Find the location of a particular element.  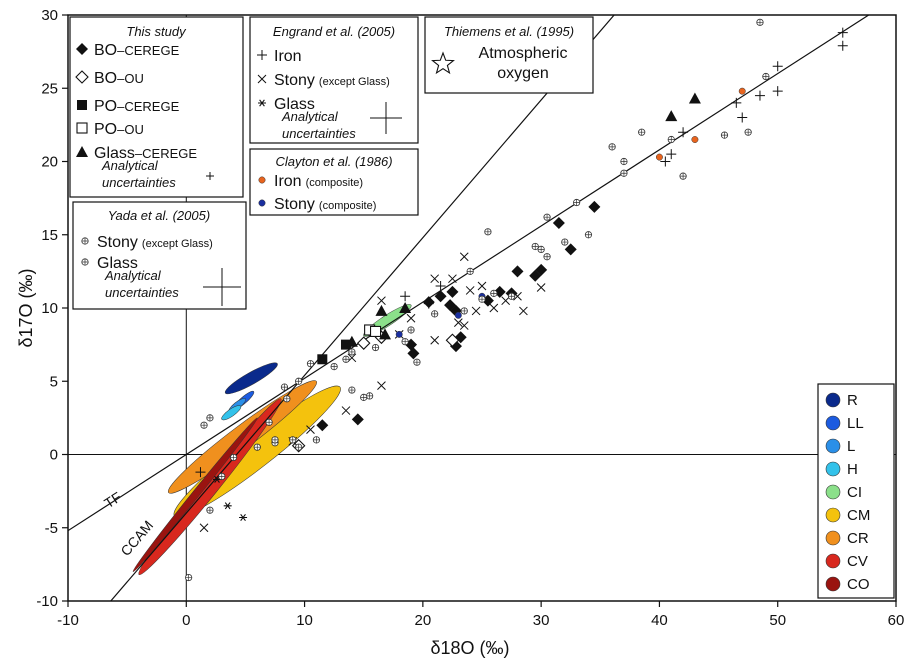

chondrite-swatch-l is located at coordinates (833, 446).